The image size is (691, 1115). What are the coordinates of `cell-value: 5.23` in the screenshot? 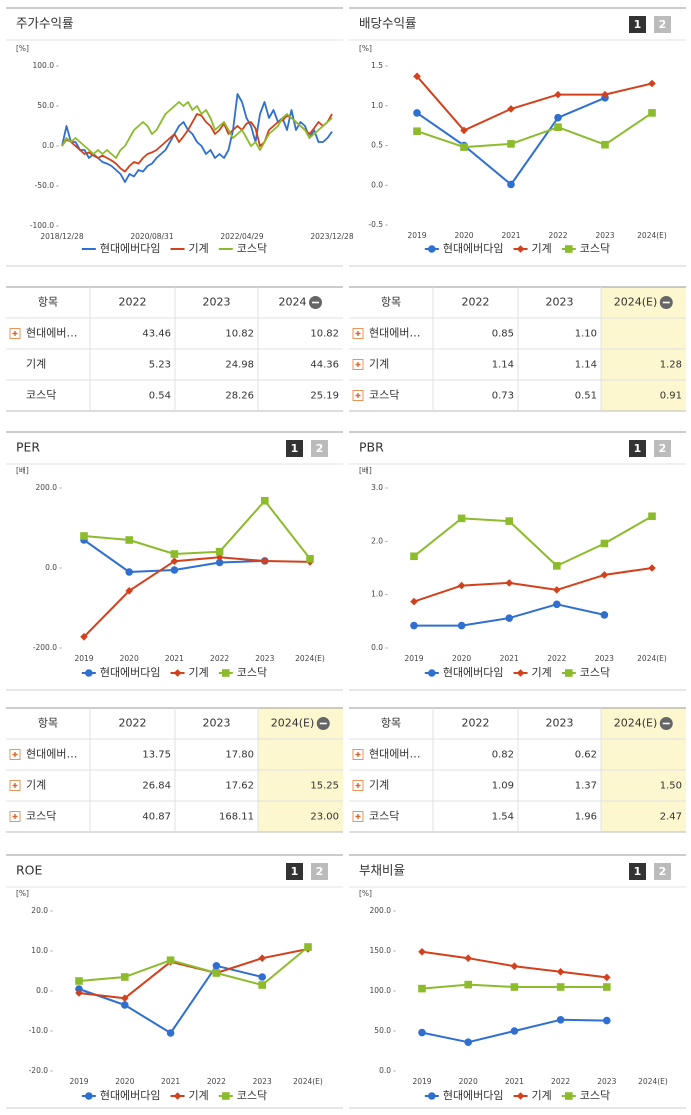 It's located at (160, 365).